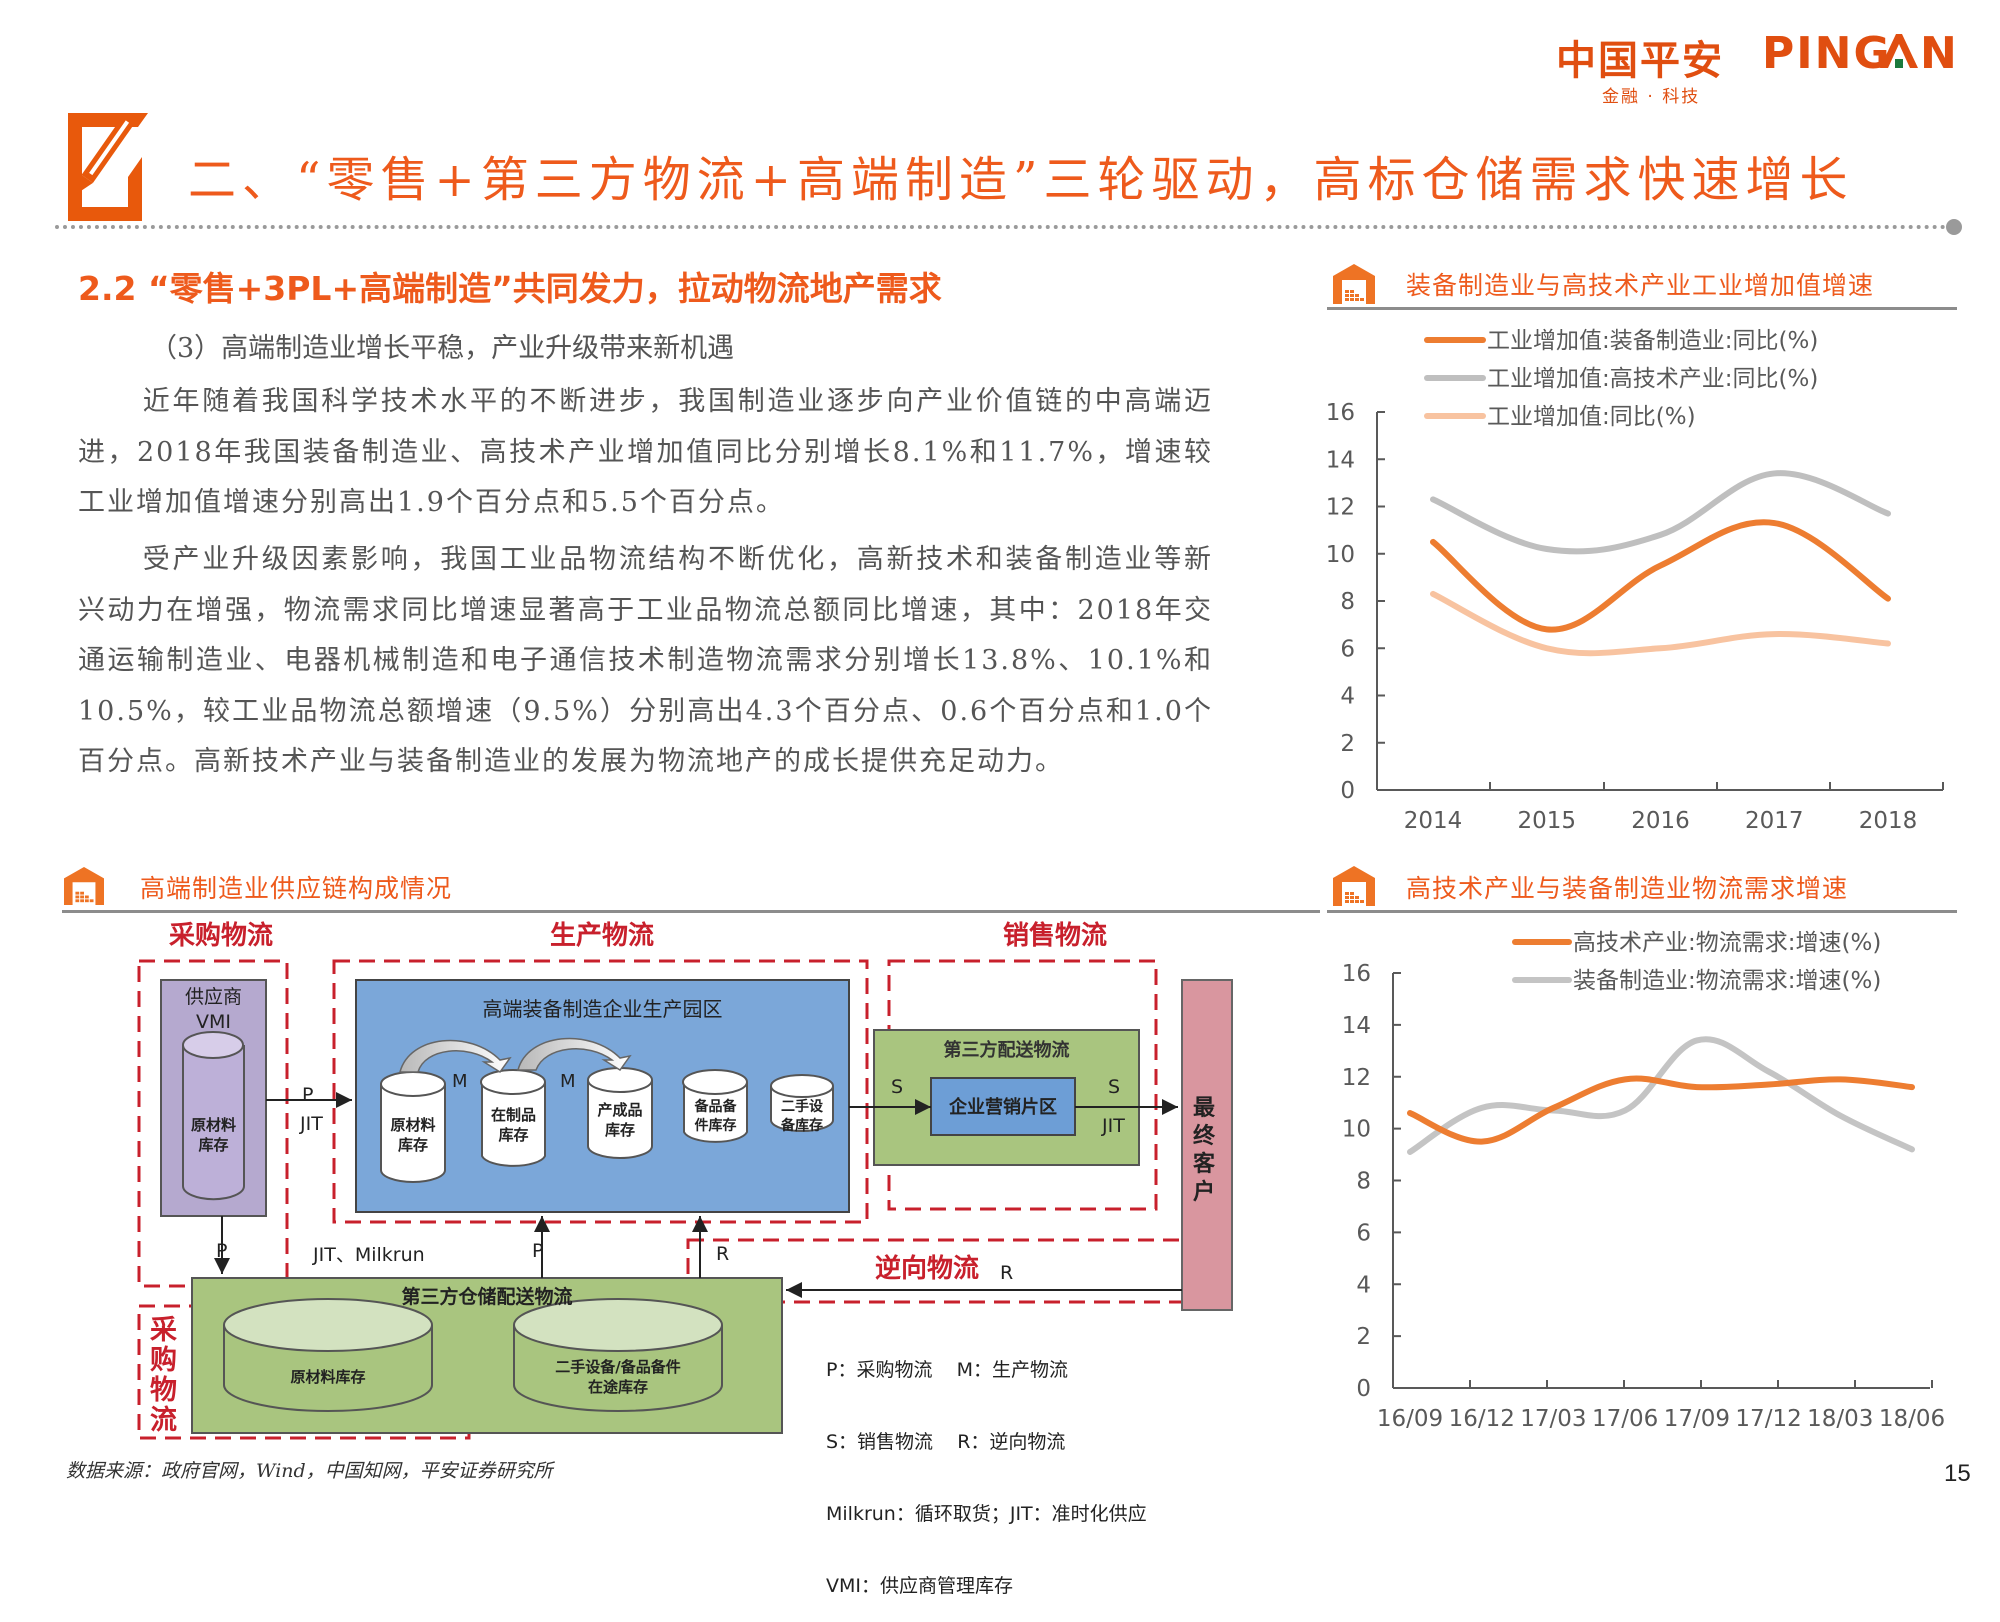 This screenshot has width=2000, height=1622. What do you see at coordinates (328, 1377) in the screenshot?
I see `warehouse-raw-inventory: 原材料库存` at bounding box center [328, 1377].